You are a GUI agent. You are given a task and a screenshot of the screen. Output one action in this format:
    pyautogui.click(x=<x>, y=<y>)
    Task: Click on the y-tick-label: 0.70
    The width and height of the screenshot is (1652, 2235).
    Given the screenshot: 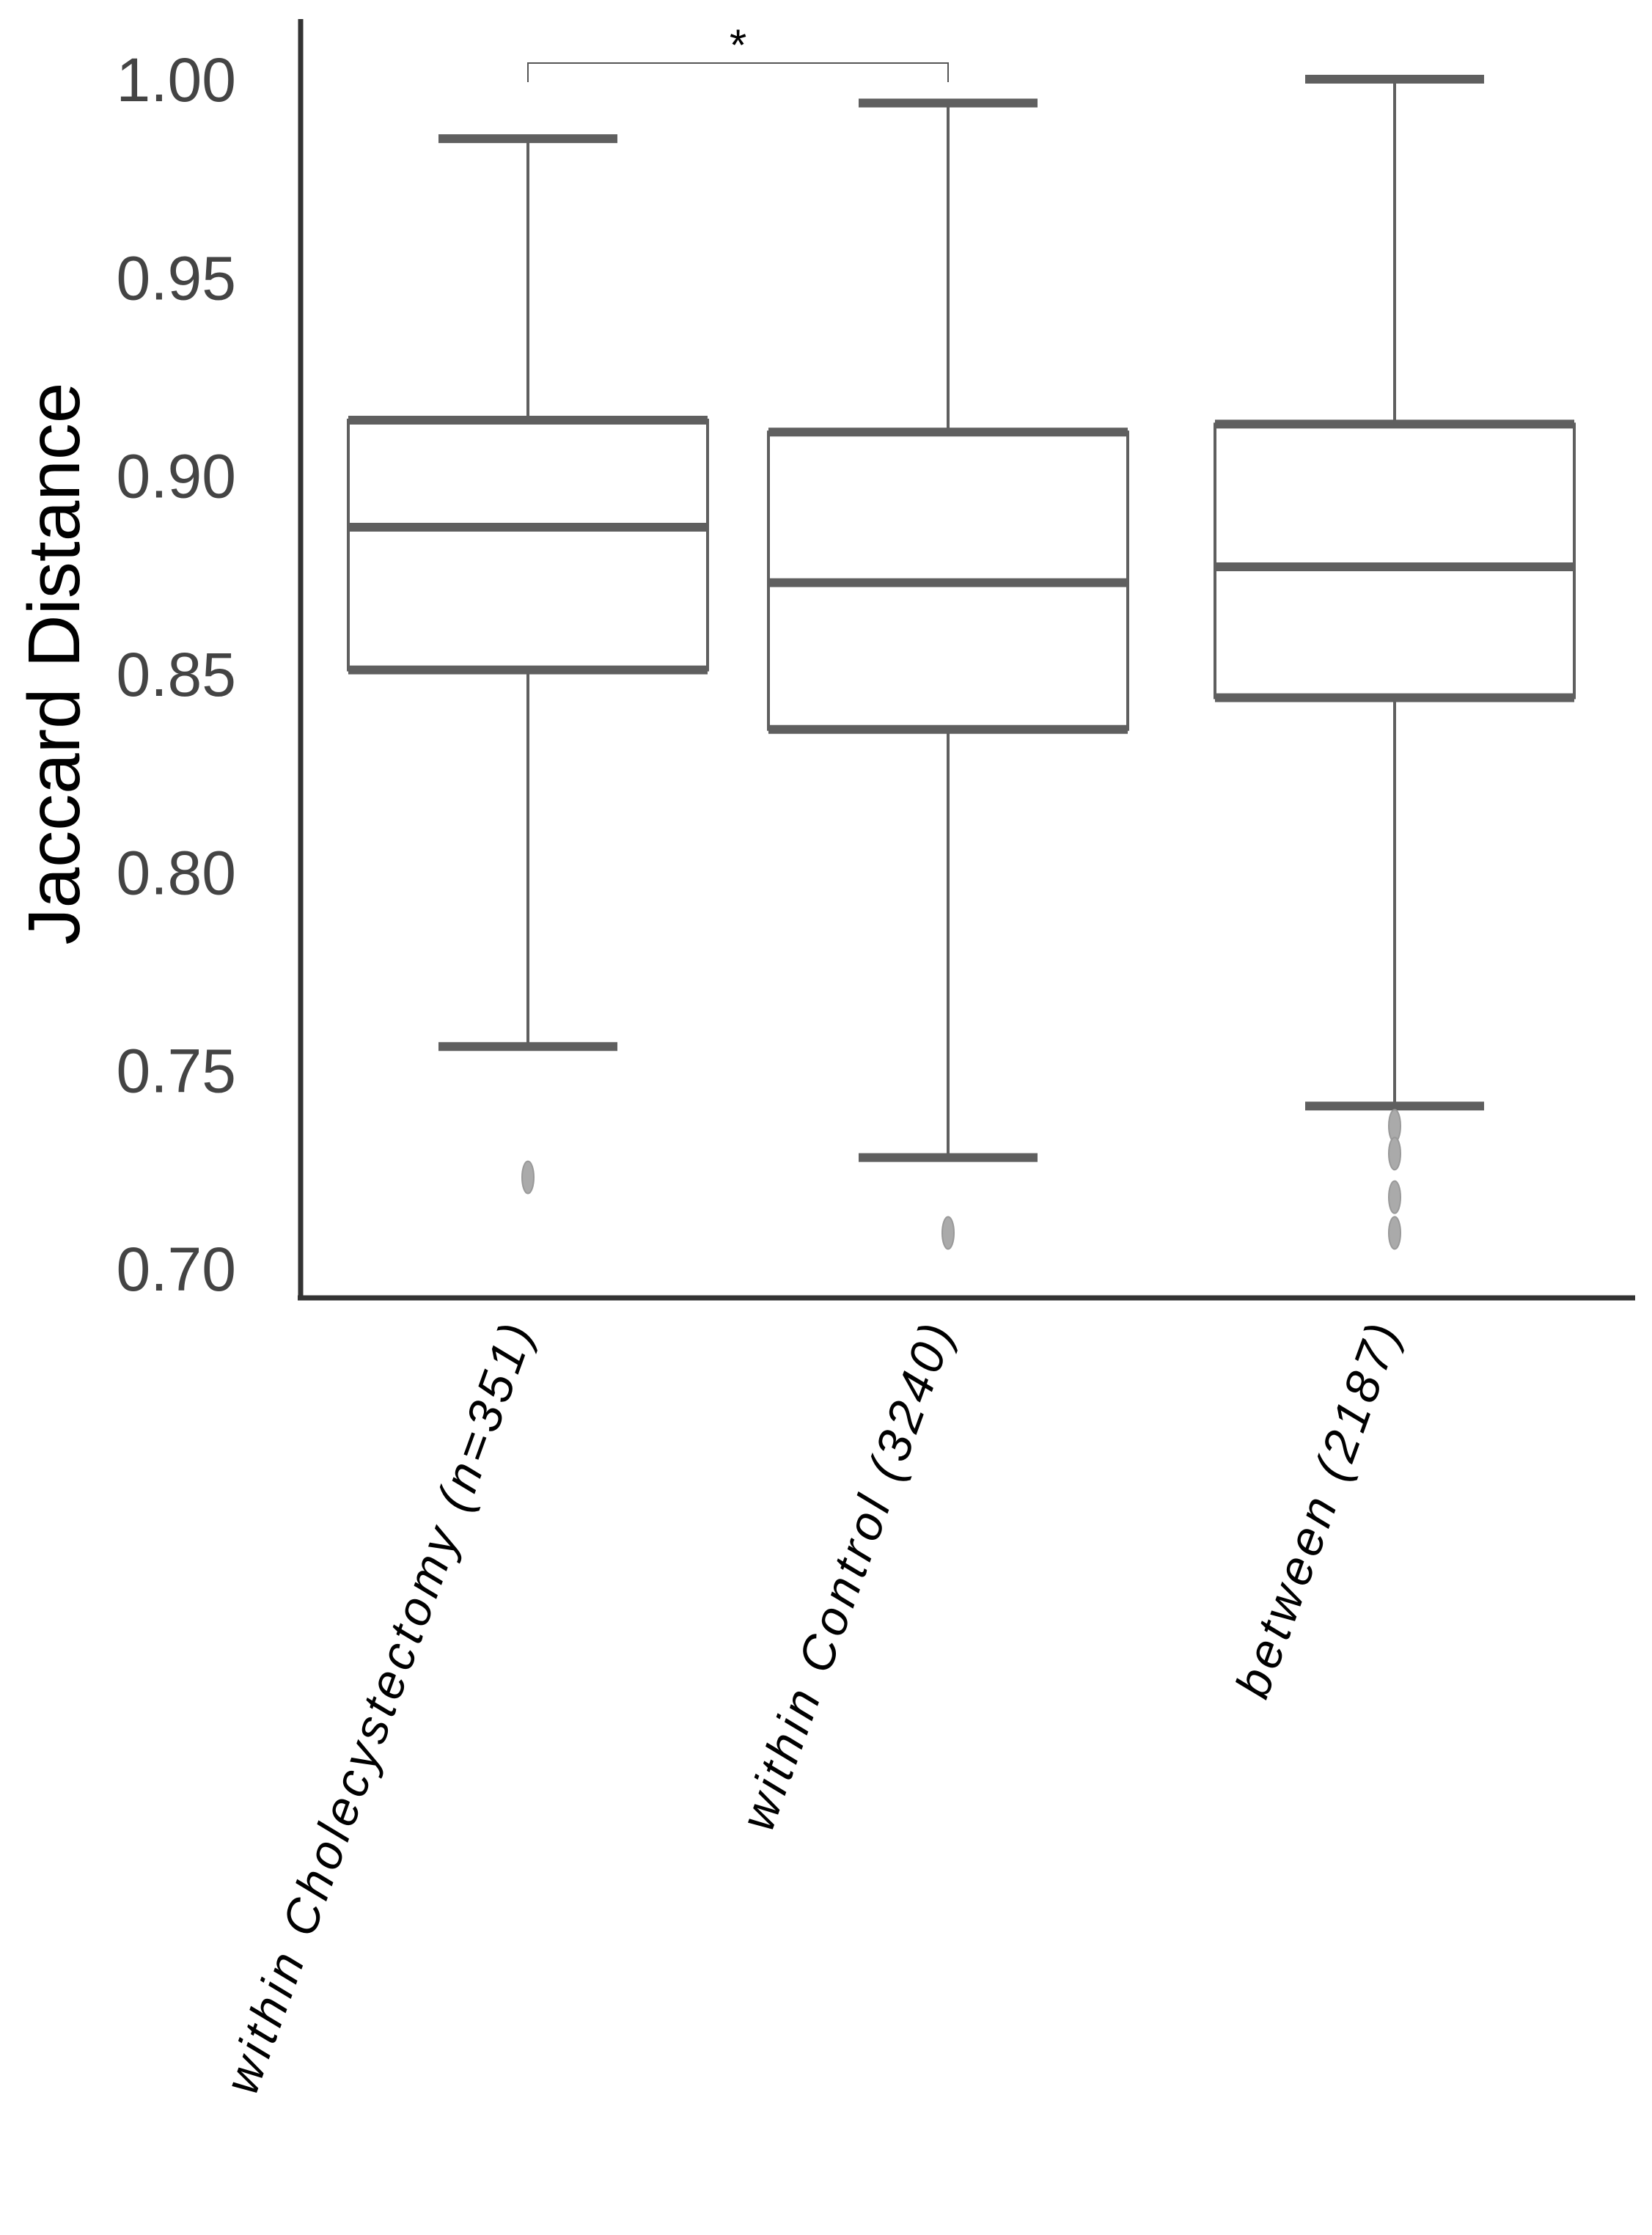 What is the action you would take?
    pyautogui.click(x=177, y=1269)
    